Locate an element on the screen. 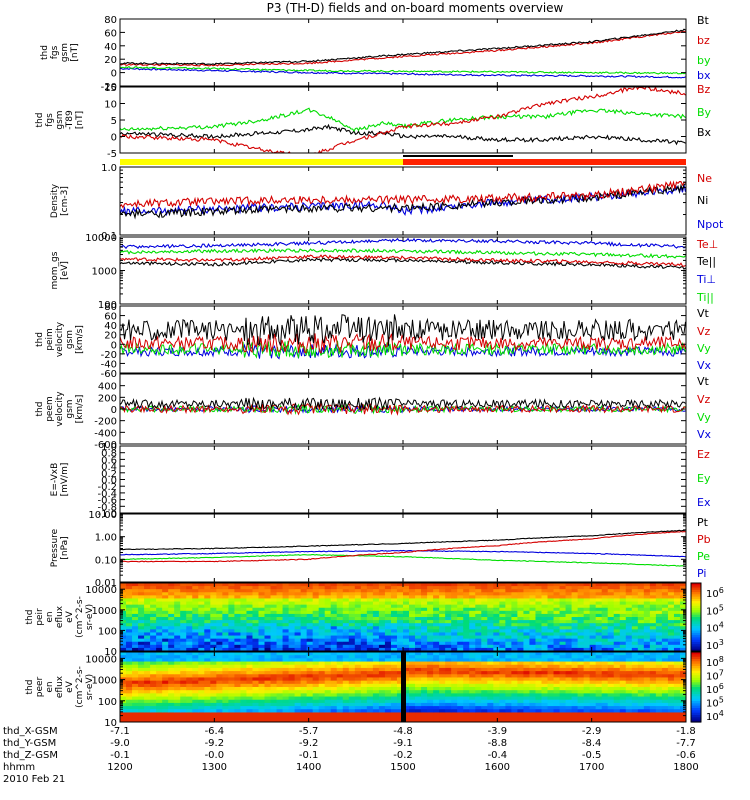 The height and width of the screenshot is (800, 750). series-Pi-line is located at coordinates (403, 553).